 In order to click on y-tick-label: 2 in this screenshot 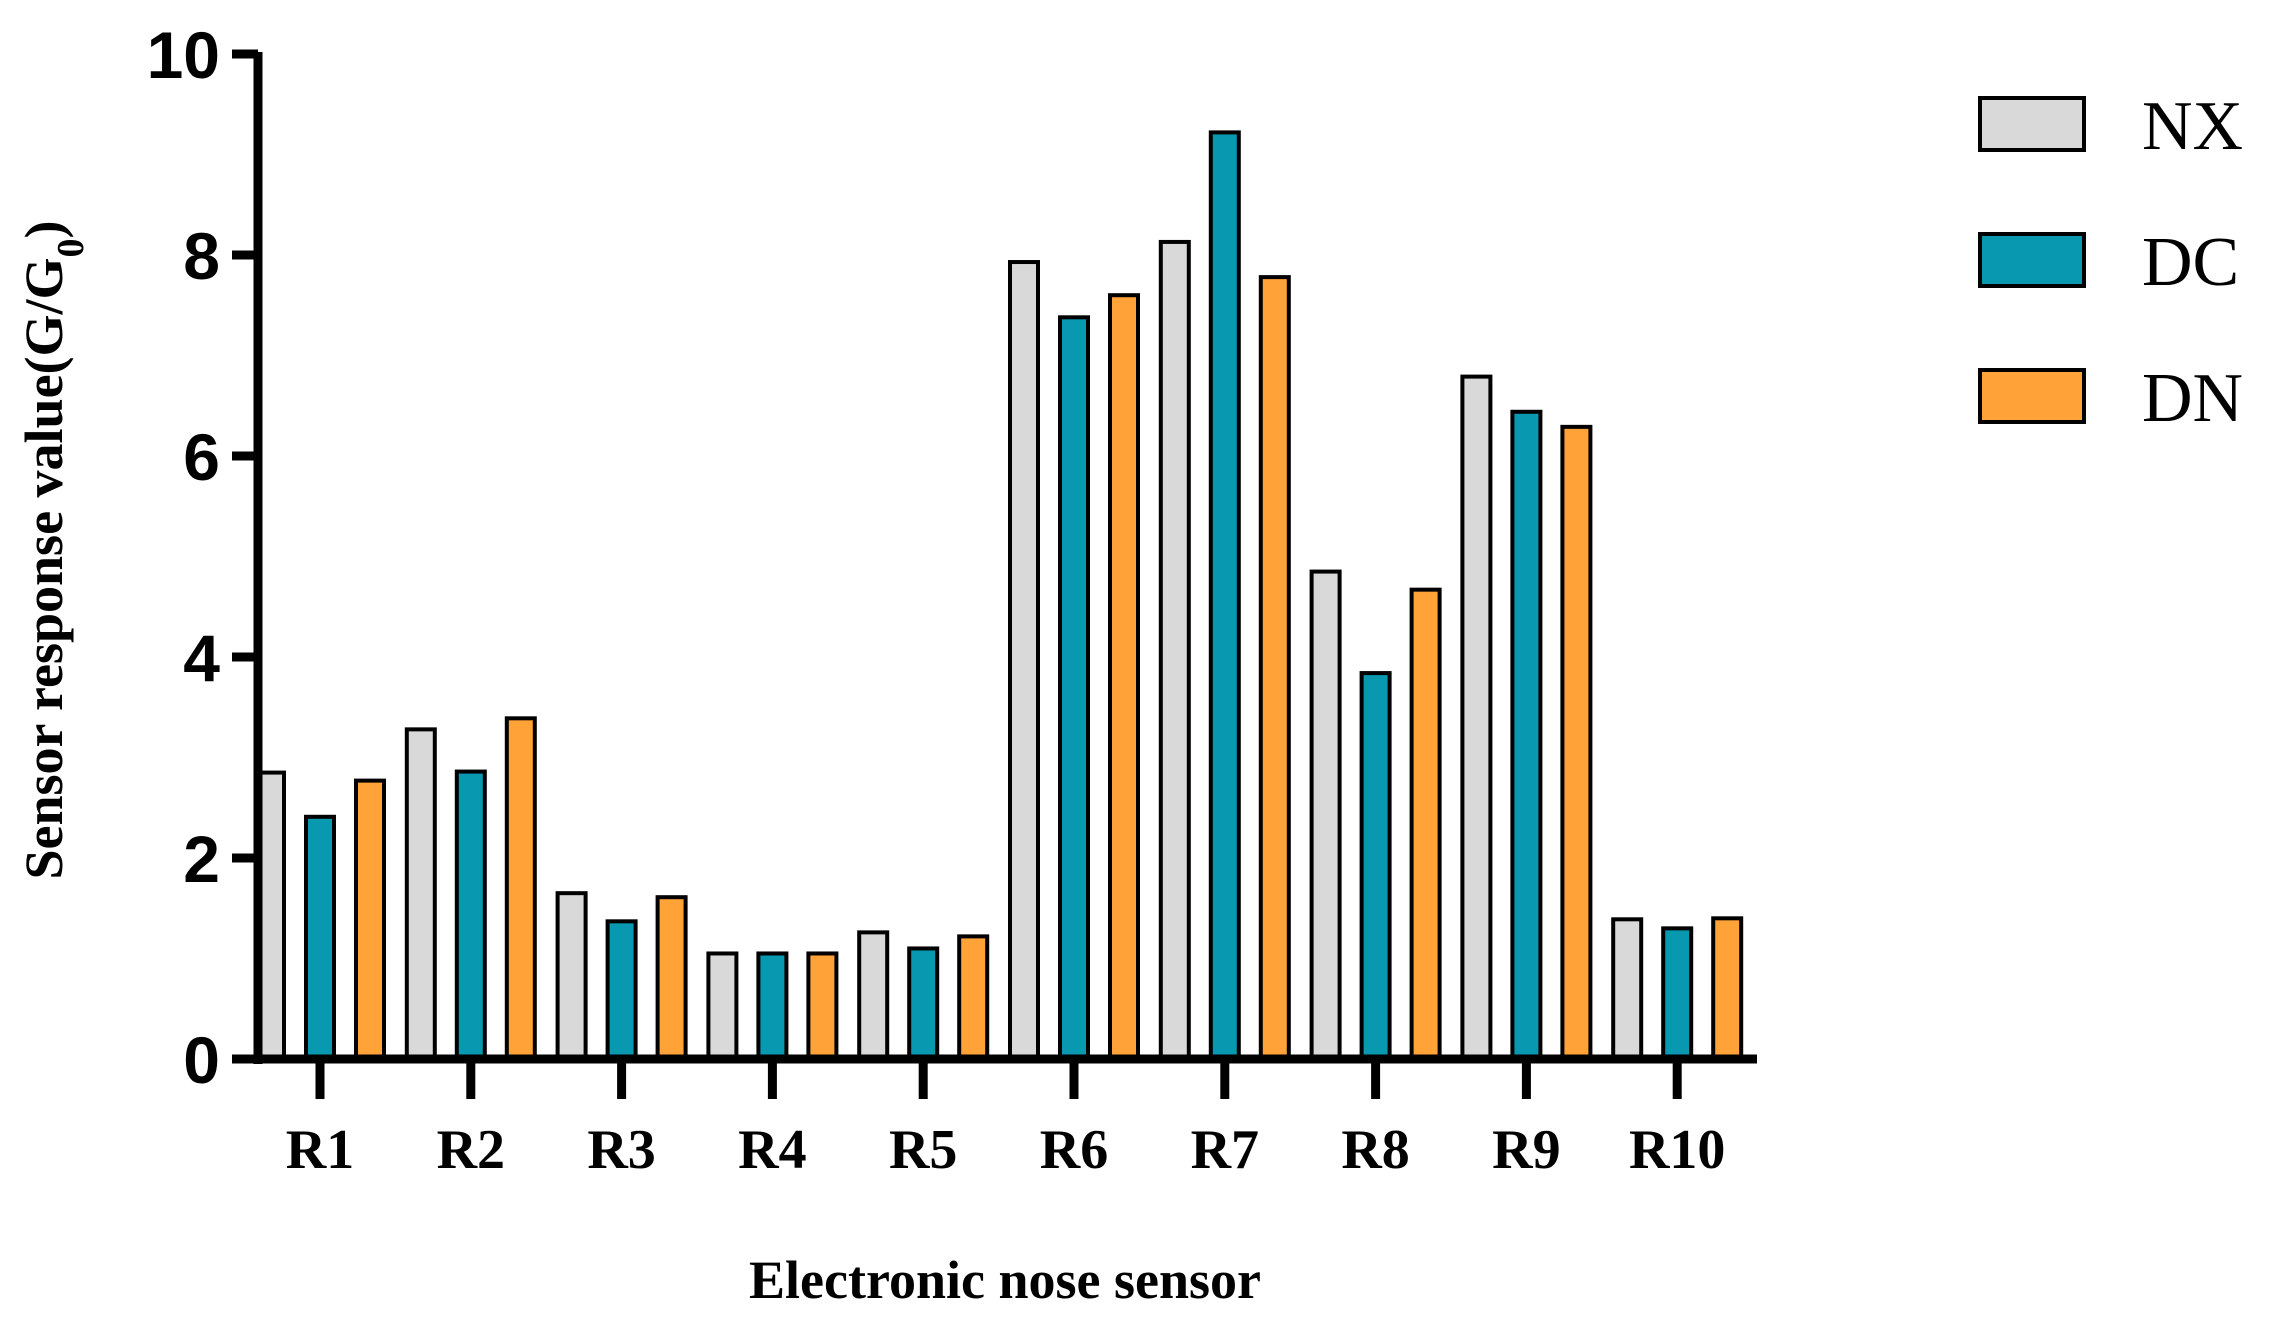, I will do `click(201, 859)`.